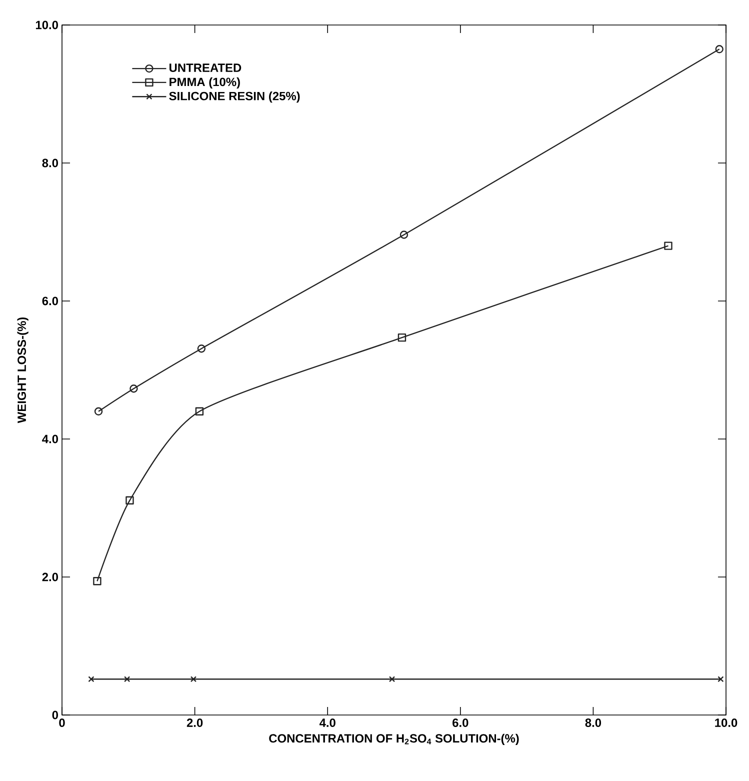 This screenshot has width=749, height=781. What do you see at coordinates (55, 715) in the screenshot?
I see `y-tick-label: 0` at bounding box center [55, 715].